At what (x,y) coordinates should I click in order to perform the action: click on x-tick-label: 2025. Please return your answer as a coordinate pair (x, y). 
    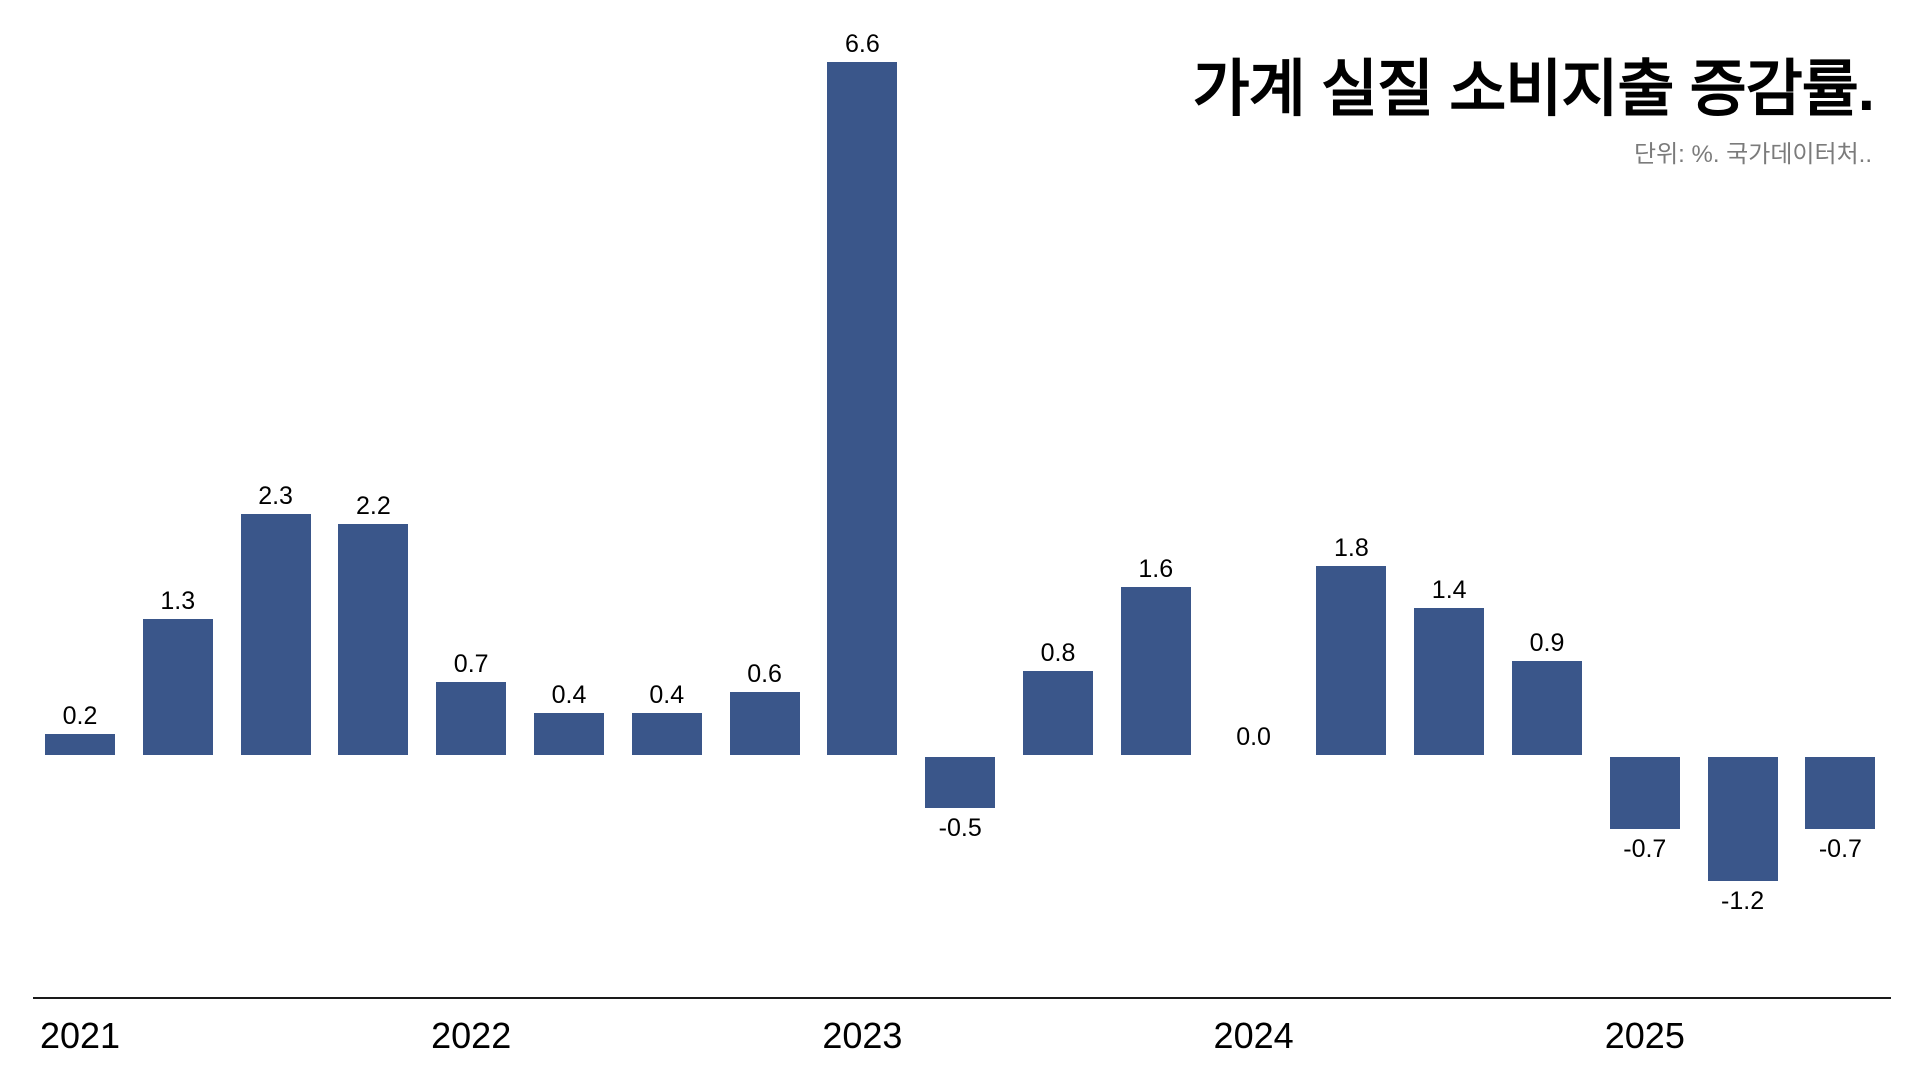
    Looking at the image, I should click on (1644, 1035).